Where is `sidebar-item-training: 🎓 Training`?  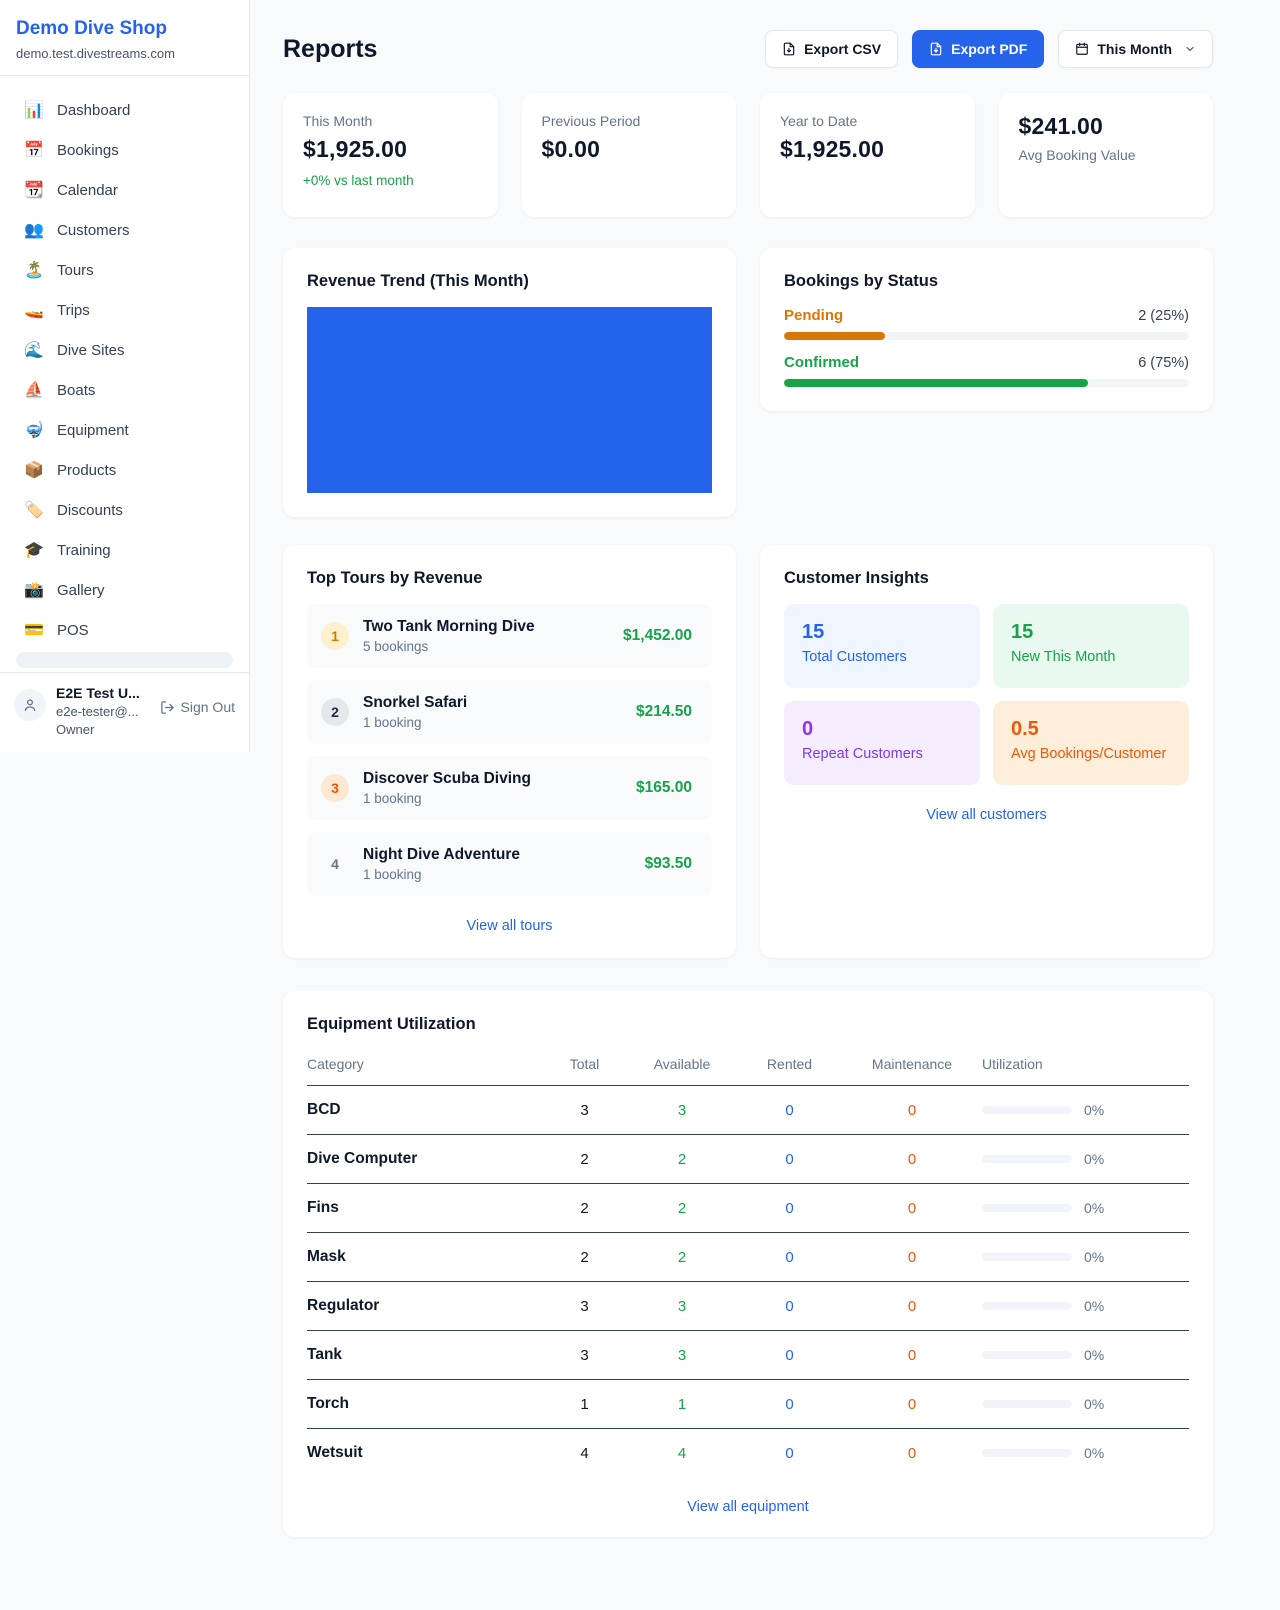
sidebar-item-training: 🎓 Training is located at coordinates (124, 550).